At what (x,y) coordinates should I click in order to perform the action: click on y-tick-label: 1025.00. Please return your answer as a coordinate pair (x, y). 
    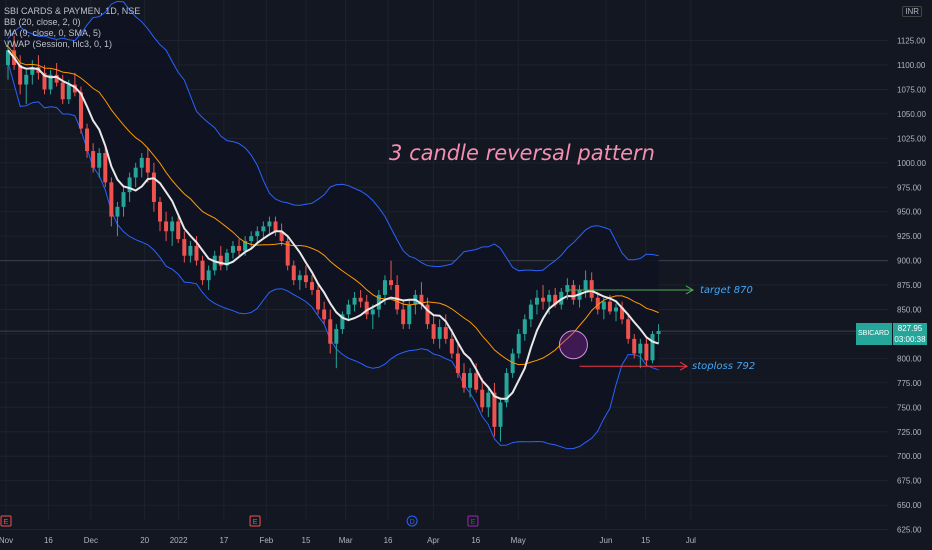
    Looking at the image, I should click on (911, 138).